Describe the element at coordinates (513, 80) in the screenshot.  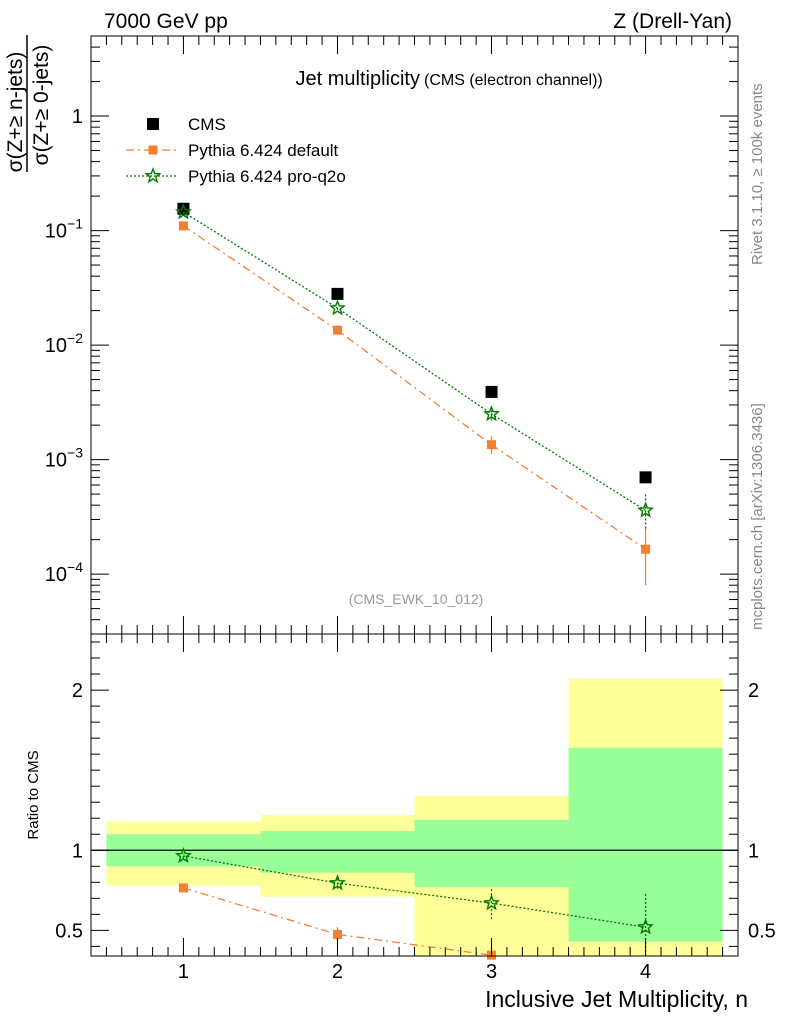
I see `chart-subtitle: (CMS (electron channel))` at that location.